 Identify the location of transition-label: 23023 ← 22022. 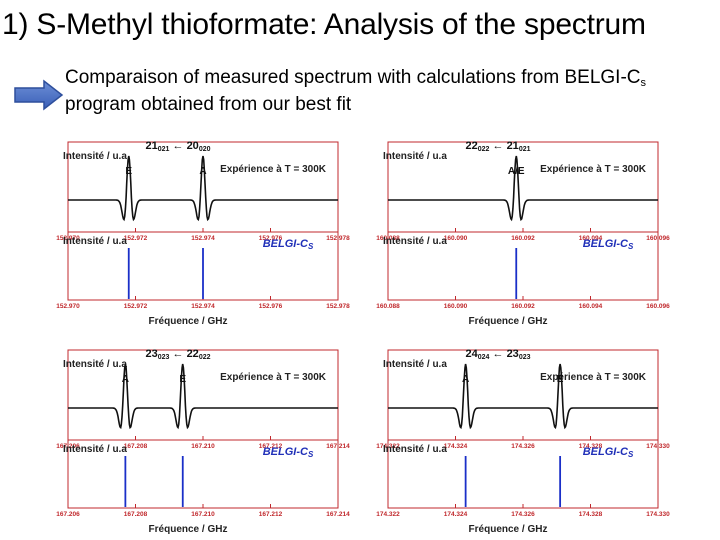
(178, 354).